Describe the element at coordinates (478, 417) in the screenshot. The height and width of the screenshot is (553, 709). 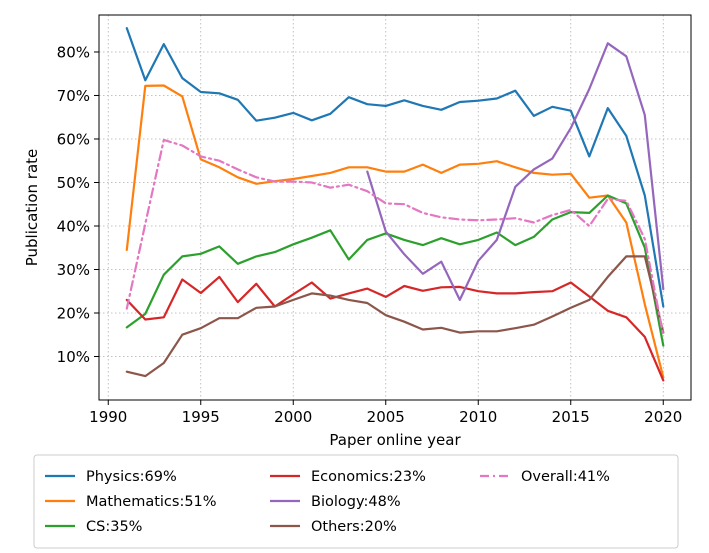
I see `x-tick-label: 2010` at that location.